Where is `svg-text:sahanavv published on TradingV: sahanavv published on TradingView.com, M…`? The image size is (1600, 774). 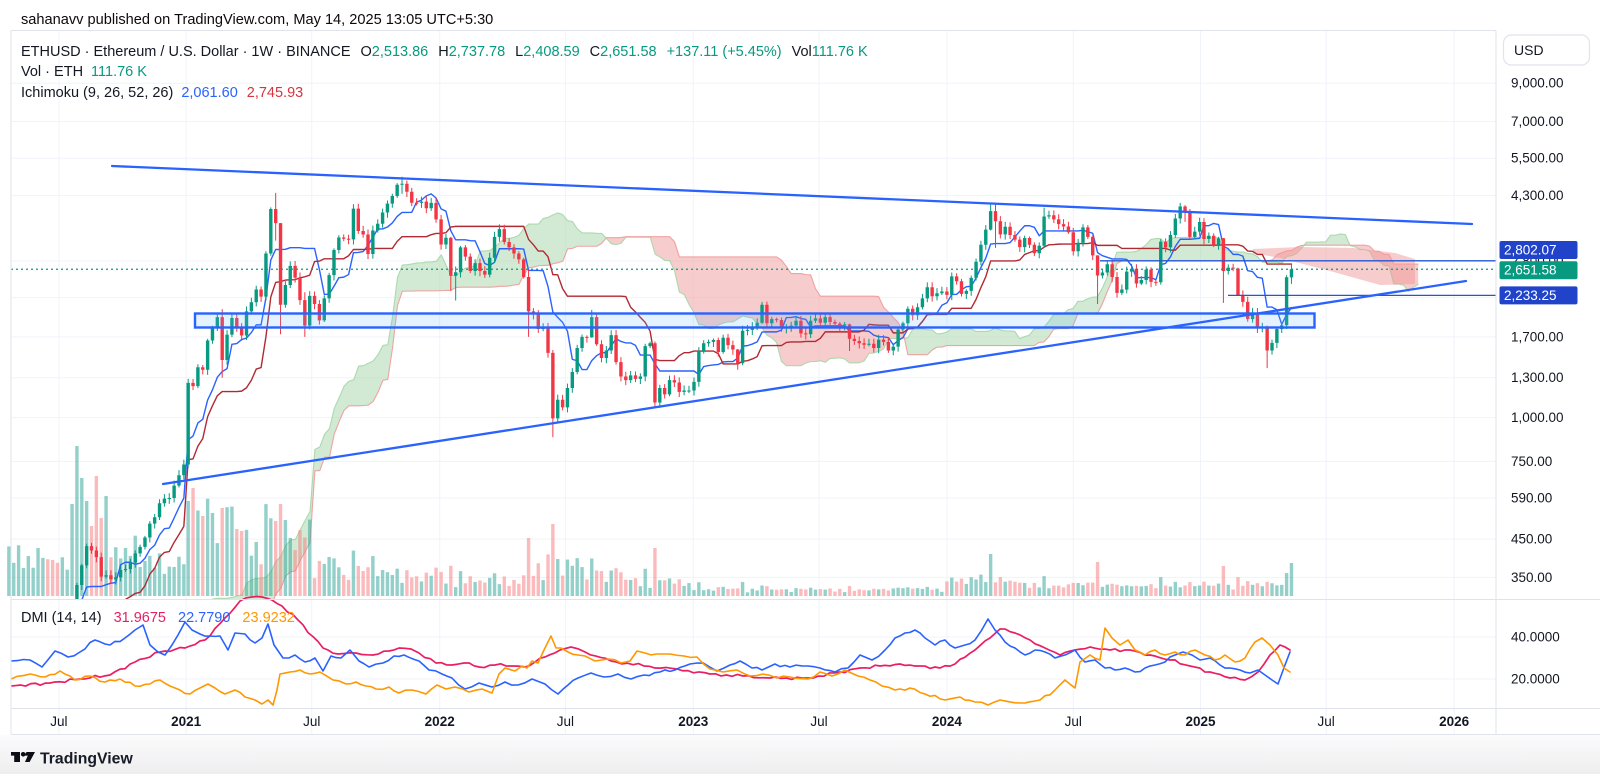
svg-text:sahanavv published on TradingV: sahanavv published on TradingView.com, M… is located at coordinates (257, 20).